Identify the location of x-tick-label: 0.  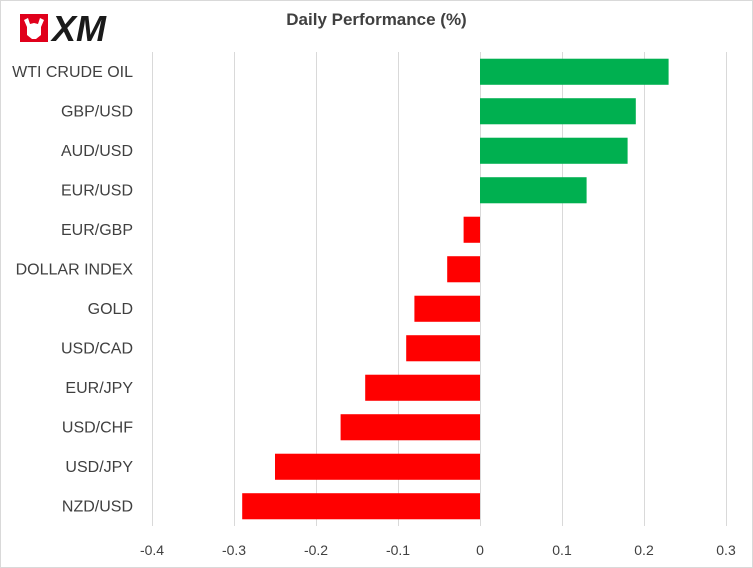
(480, 550).